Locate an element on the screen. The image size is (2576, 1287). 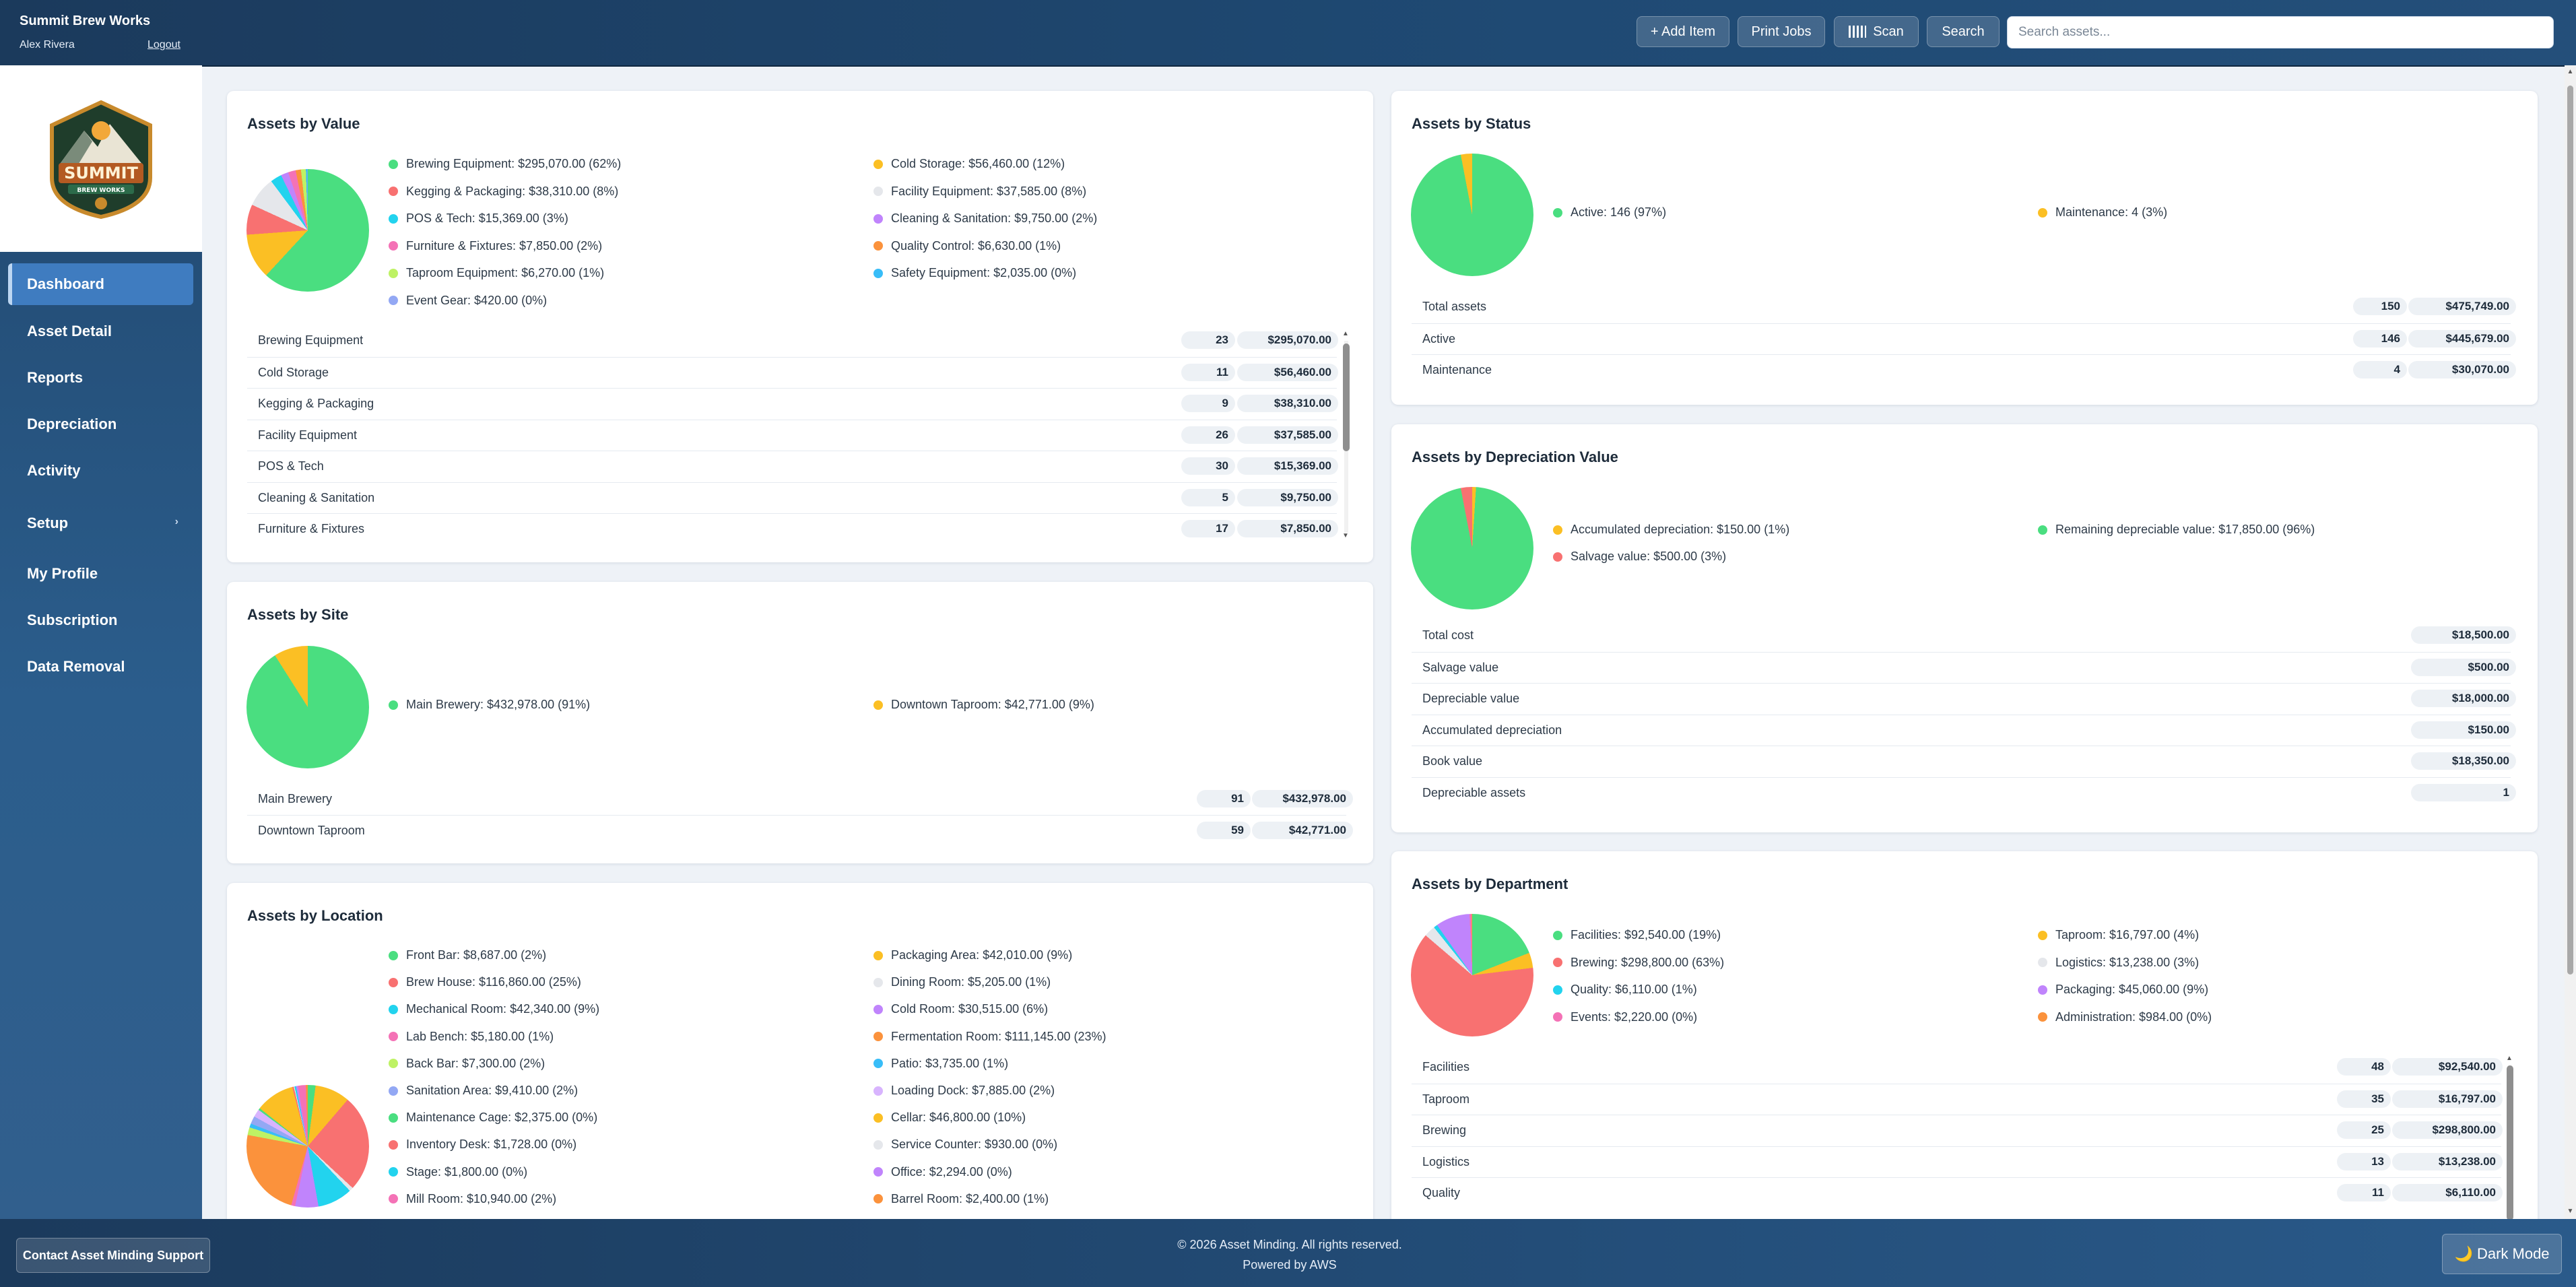
row-value: $6,110.00 is located at coordinates (2447, 1192).